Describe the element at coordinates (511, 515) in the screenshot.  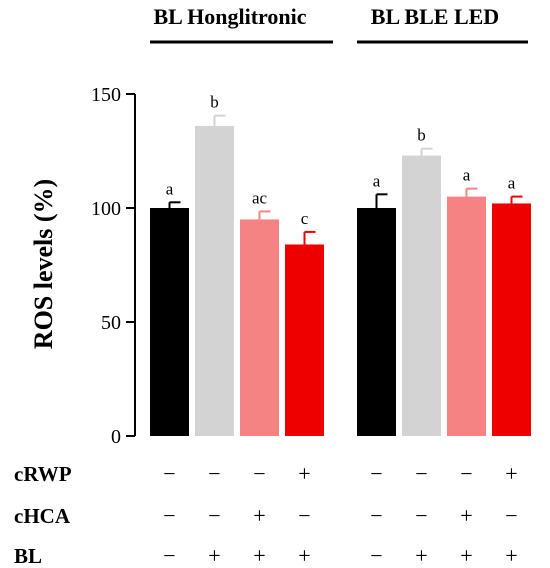
I see `treatment-sign-cHCA-8: −` at that location.